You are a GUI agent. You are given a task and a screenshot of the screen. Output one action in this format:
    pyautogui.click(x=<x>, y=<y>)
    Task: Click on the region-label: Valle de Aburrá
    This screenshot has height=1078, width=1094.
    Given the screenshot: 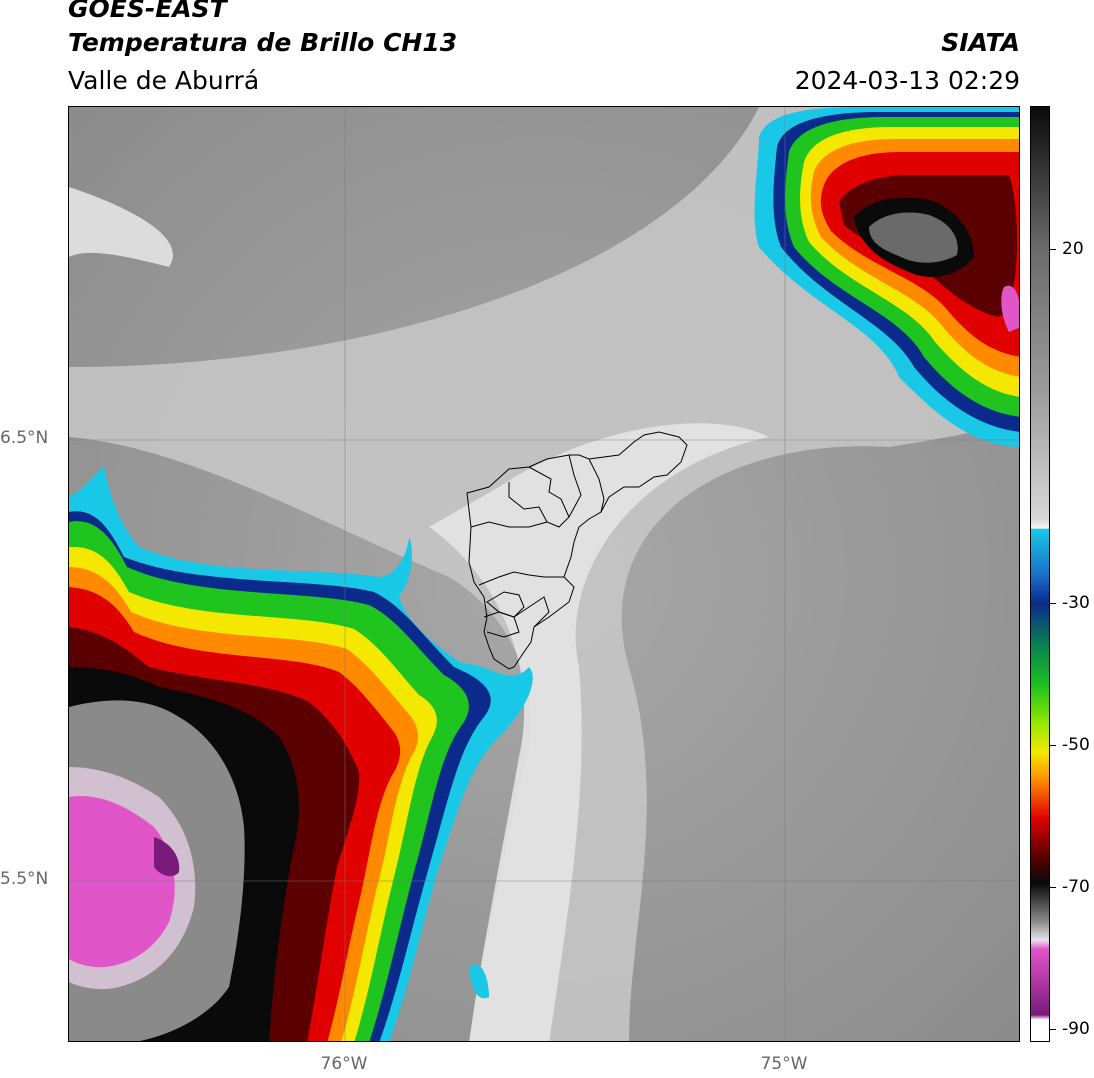 What is the action you would take?
    pyautogui.click(x=164, y=80)
    